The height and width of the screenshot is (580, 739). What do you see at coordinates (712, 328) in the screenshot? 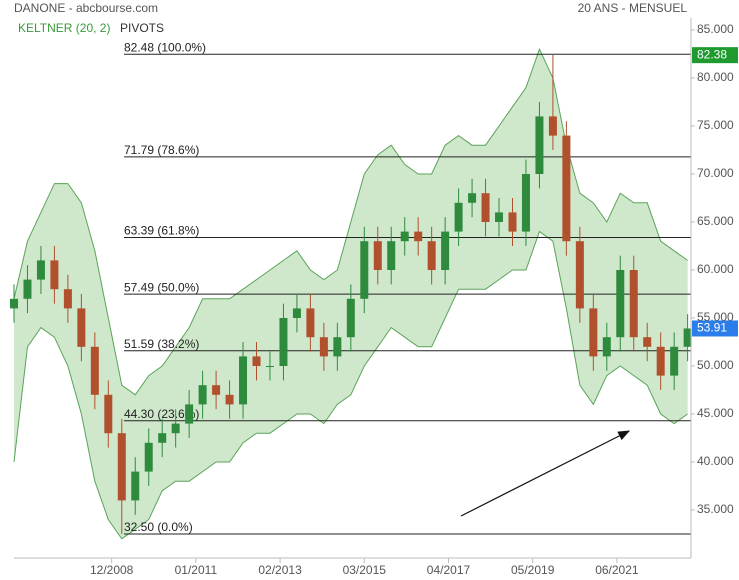
I see `price-marker-label: 53.91` at bounding box center [712, 328].